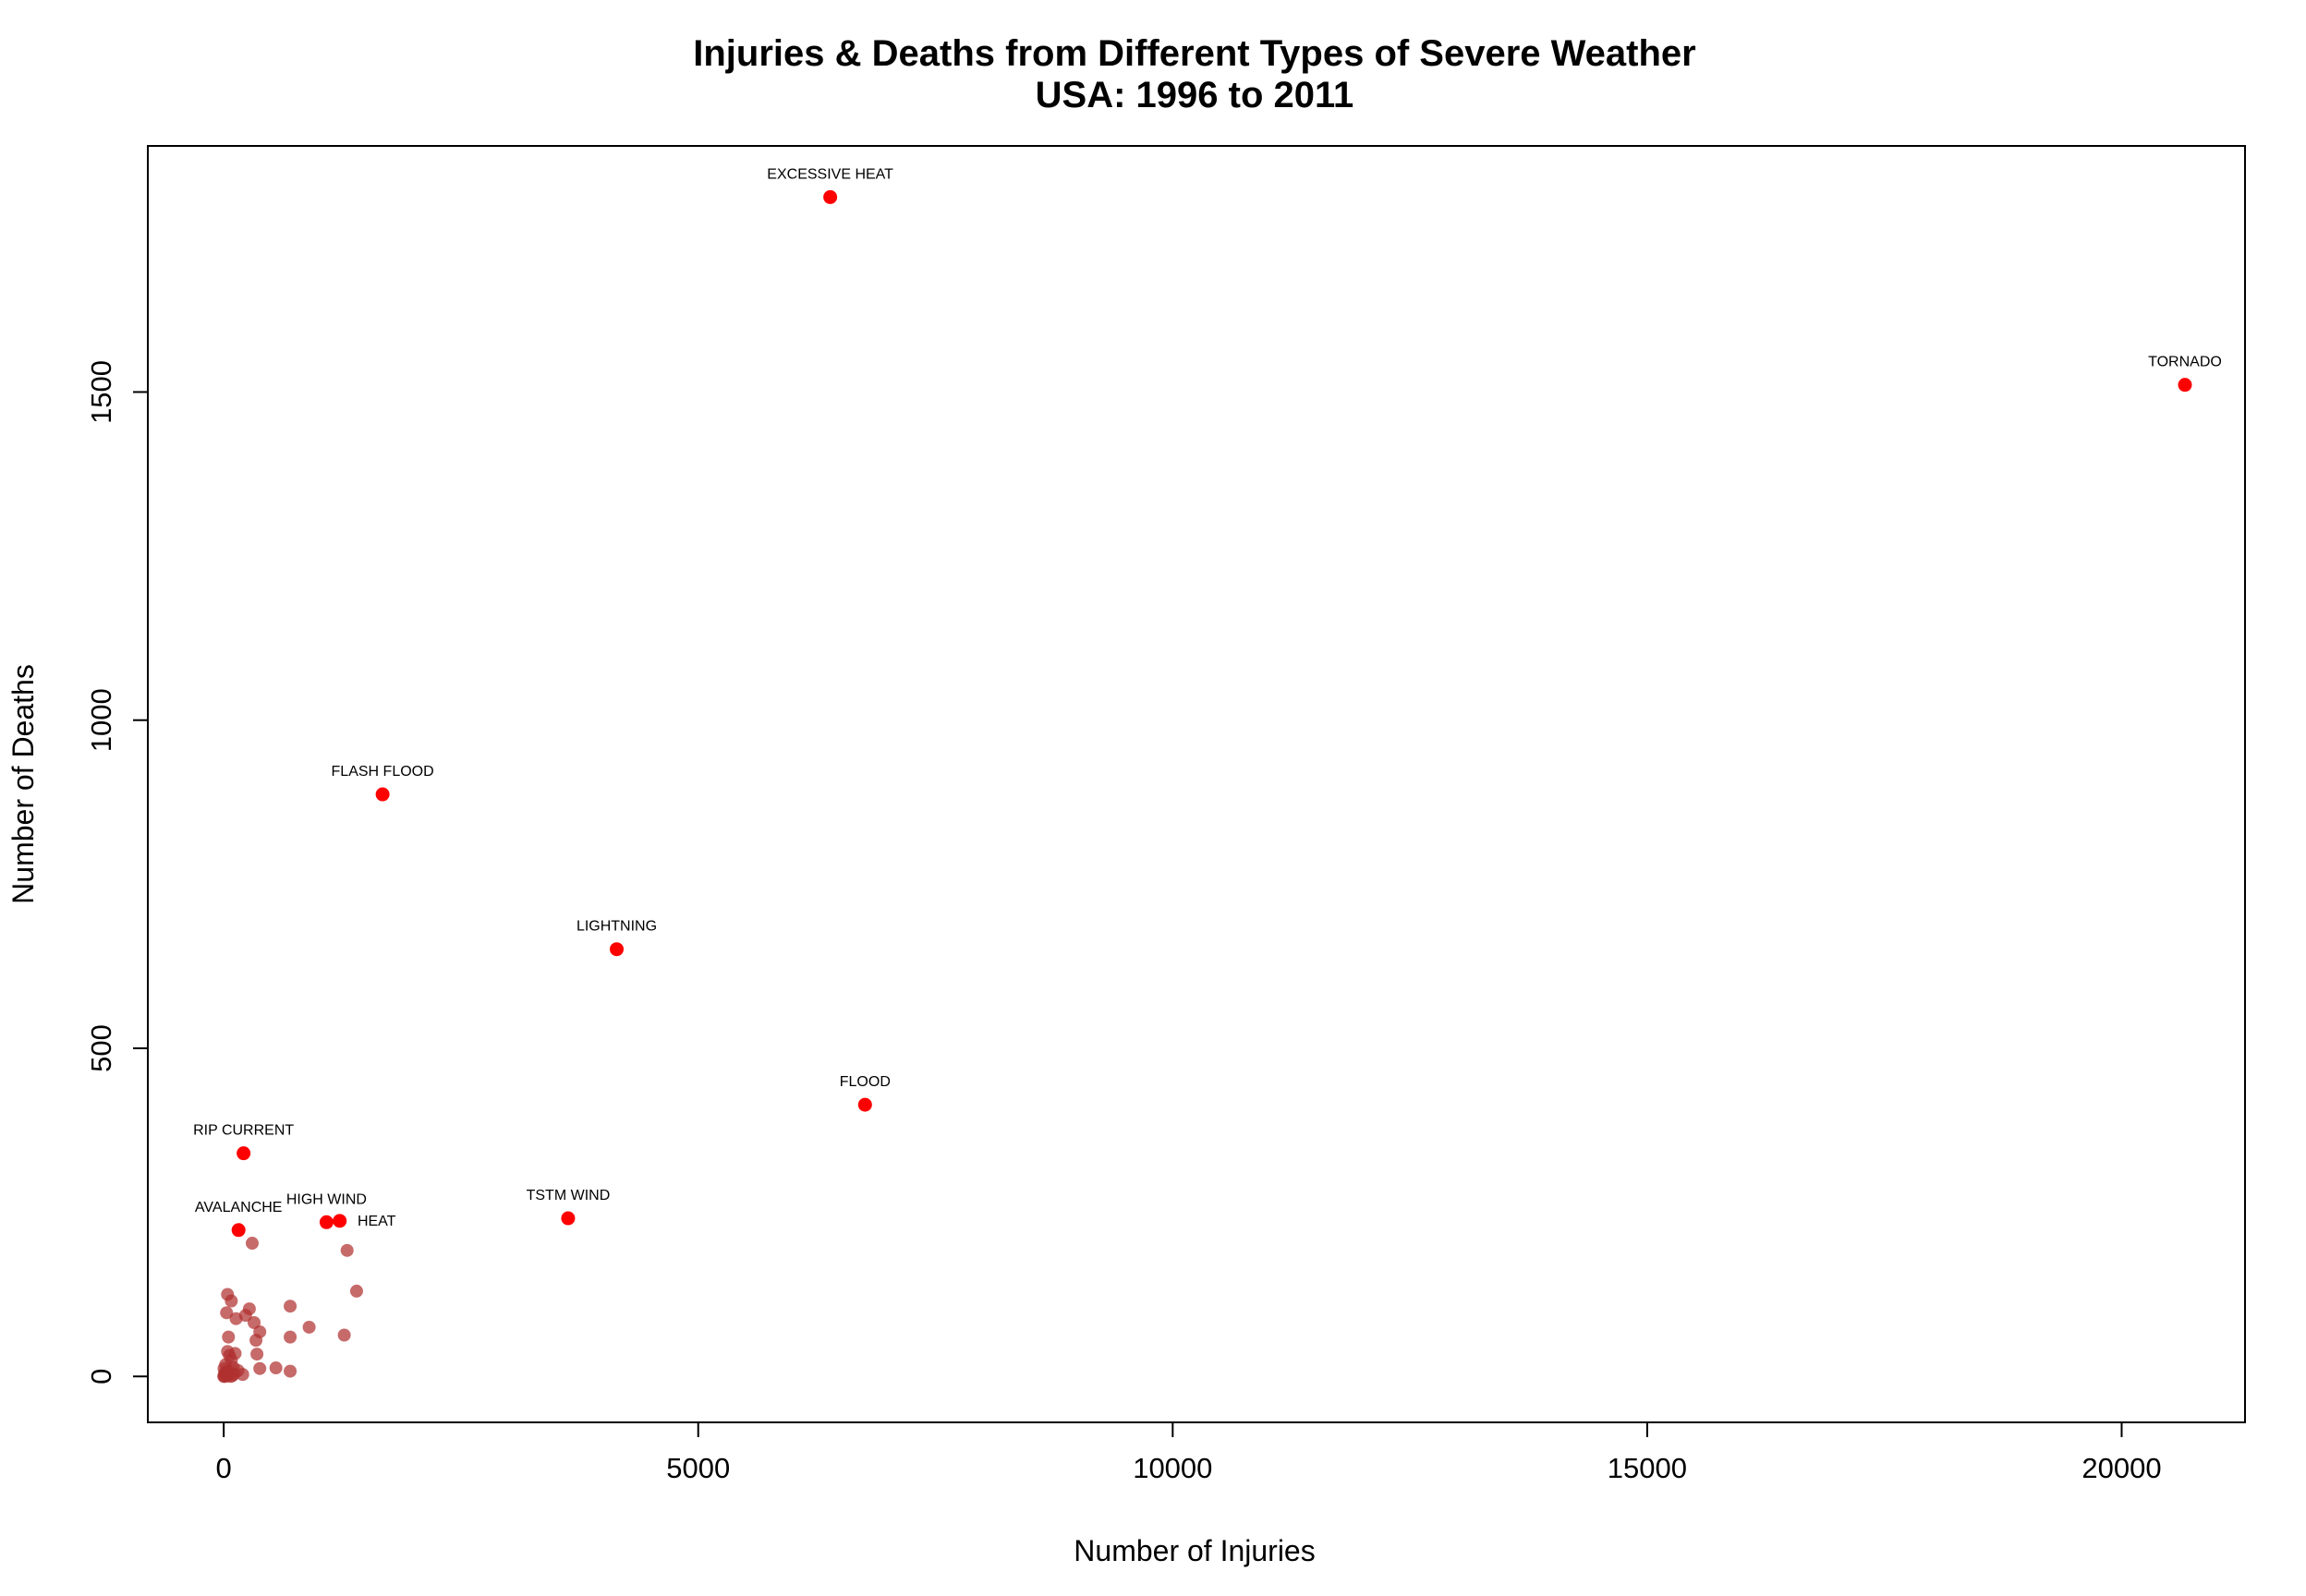 This screenshot has height=1596, width=2306. I want to click on point-label: EXCESSIVE HEAT, so click(830, 174).